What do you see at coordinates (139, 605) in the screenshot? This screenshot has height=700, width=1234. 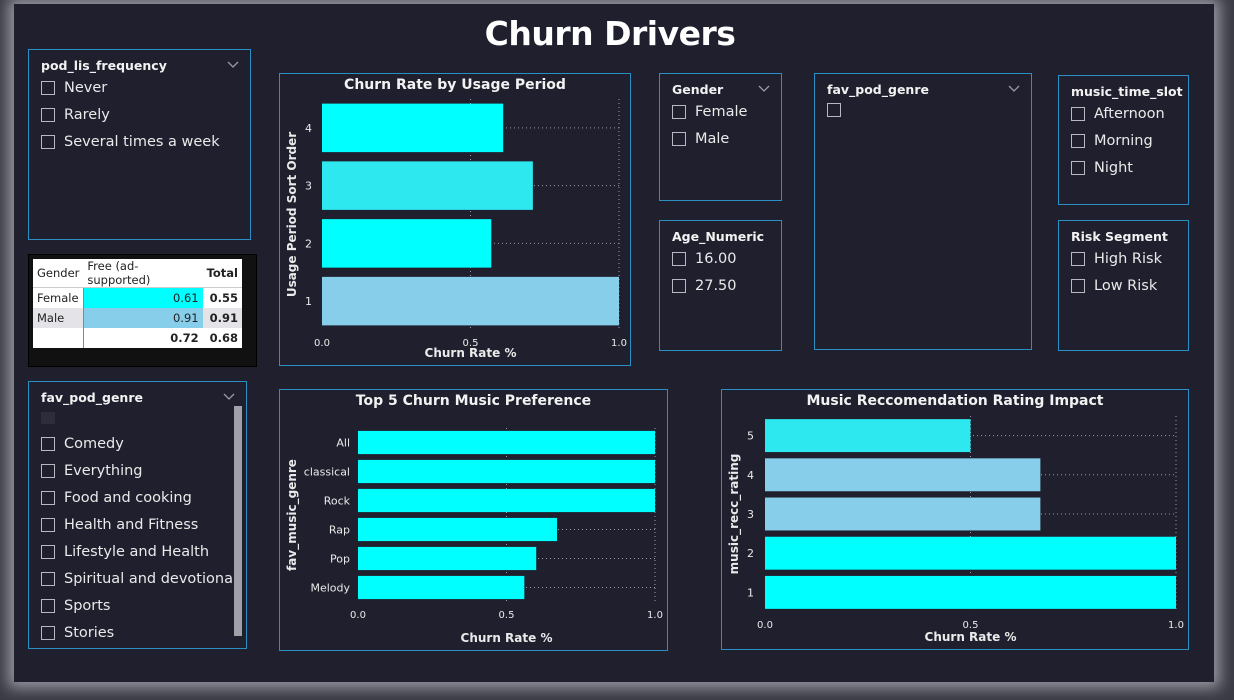 I see `slicer-item-sports: Sports` at bounding box center [139, 605].